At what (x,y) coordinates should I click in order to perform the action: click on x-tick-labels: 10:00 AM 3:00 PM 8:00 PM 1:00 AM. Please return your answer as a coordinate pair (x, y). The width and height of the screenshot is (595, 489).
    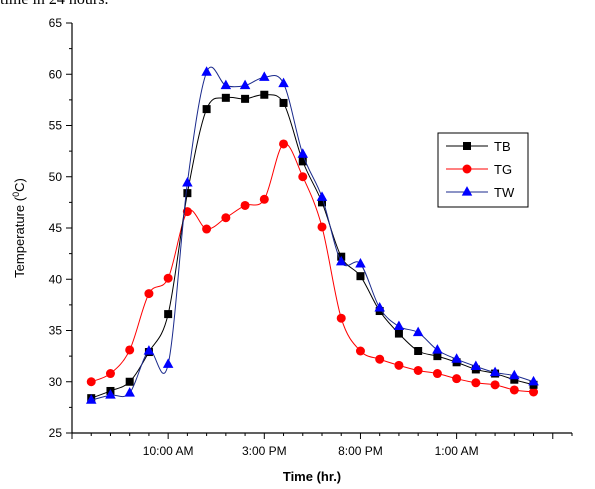
    Looking at the image, I should click on (311, 451).